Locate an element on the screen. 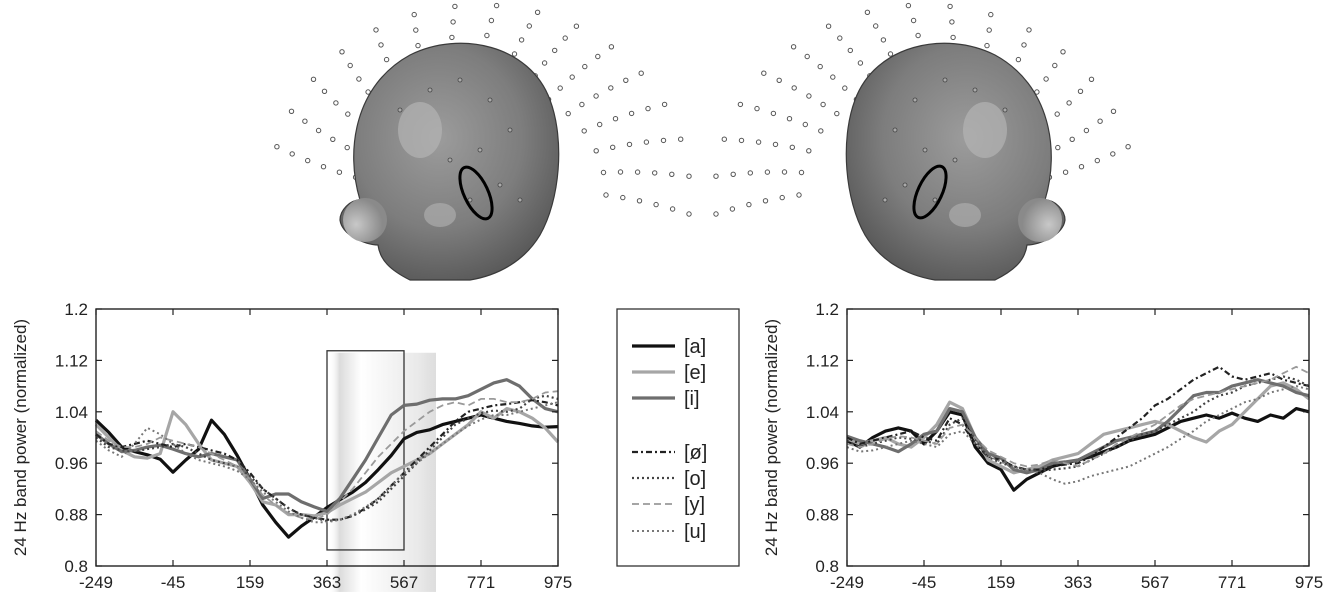 This screenshot has width=1344, height=596. chart-left-ytick-label: 1.04 is located at coordinates (71, 412).